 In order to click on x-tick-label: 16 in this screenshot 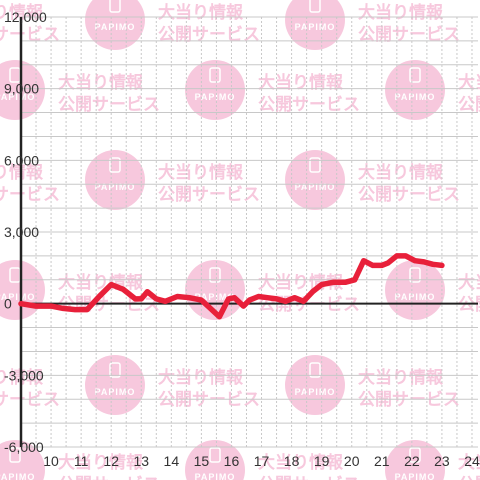, I will do `click(232, 461)`.